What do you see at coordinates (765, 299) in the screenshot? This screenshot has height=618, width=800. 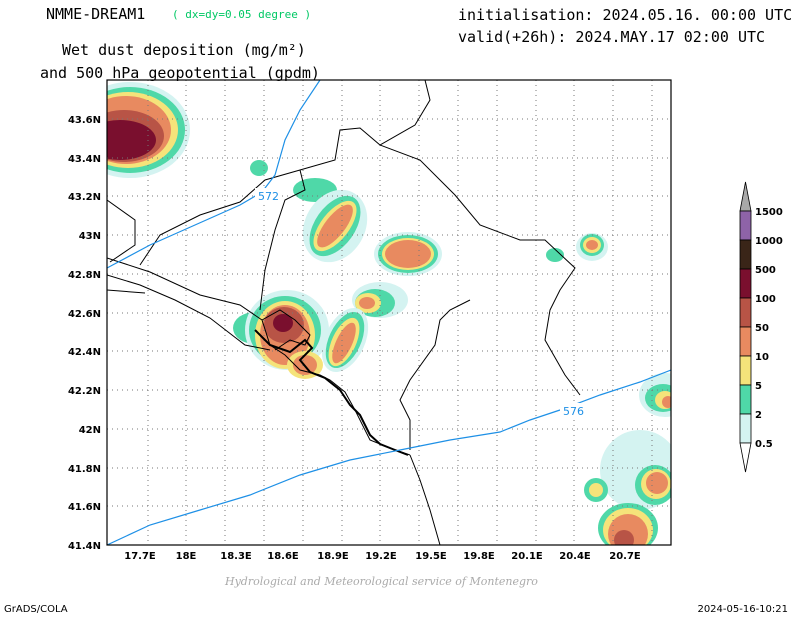 I see `legend-label: 100` at bounding box center [765, 299].